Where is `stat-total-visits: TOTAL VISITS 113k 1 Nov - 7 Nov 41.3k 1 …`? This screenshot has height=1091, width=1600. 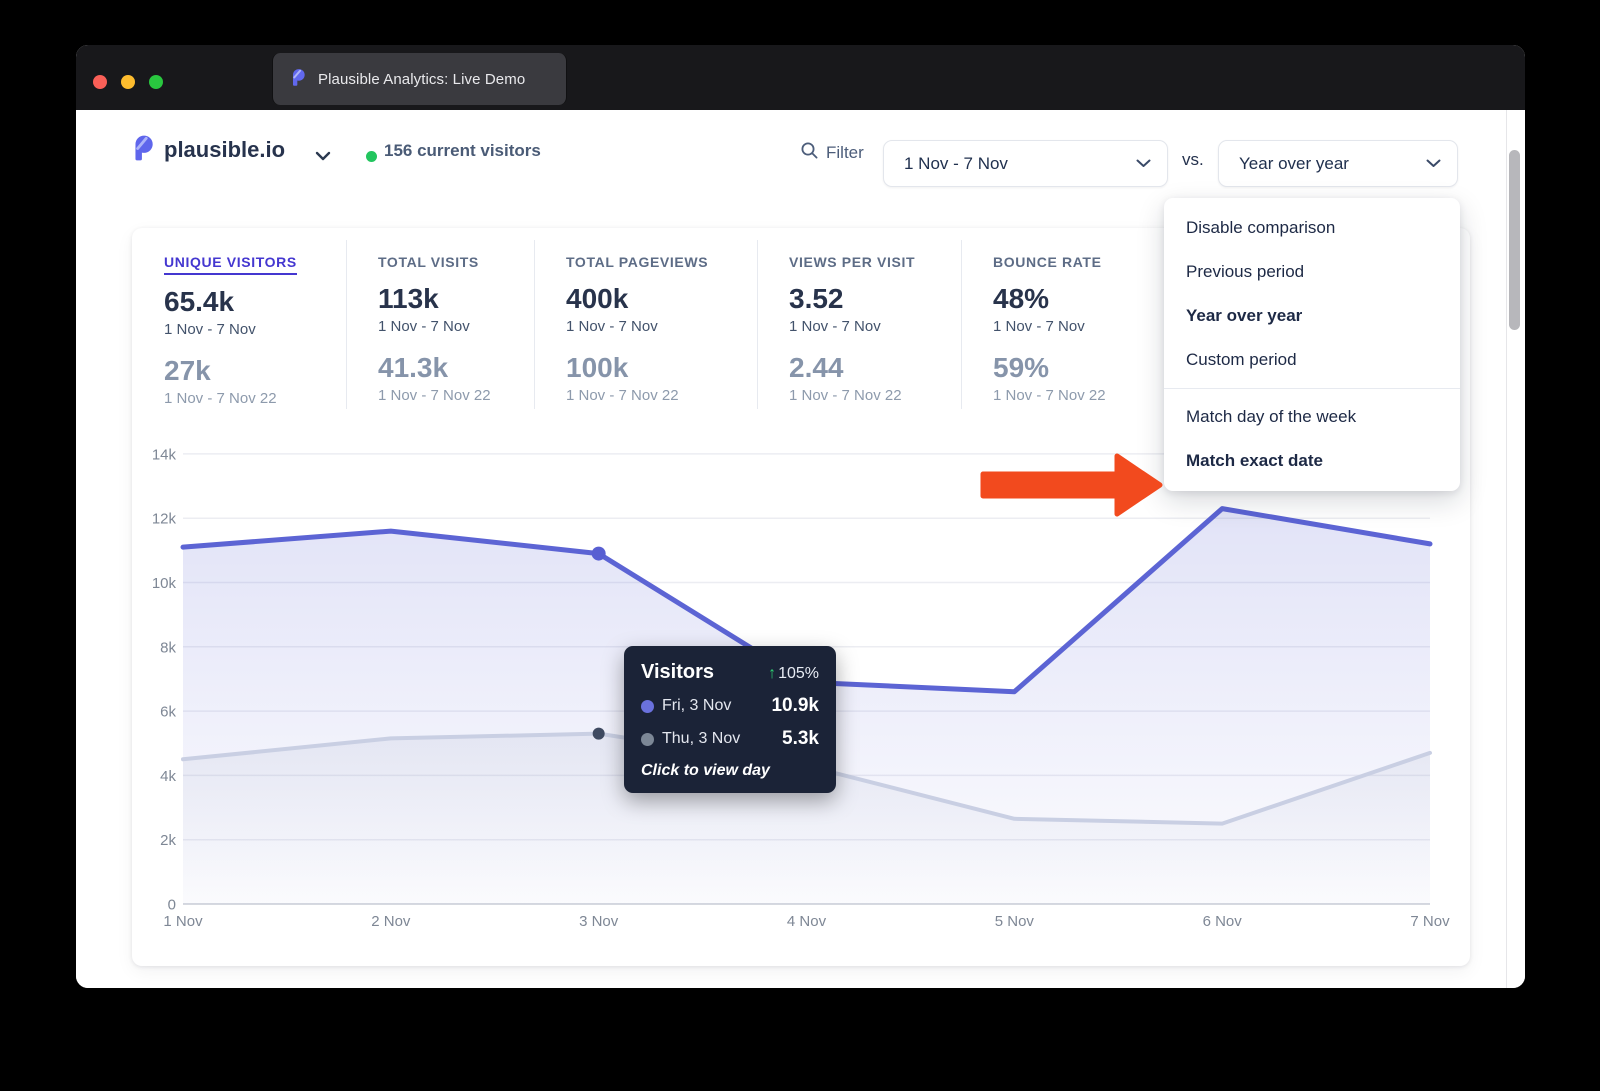 stat-total-visits: TOTAL VISITS 113k 1 Nov - 7 Nov 41.3k 1 … is located at coordinates (440, 324).